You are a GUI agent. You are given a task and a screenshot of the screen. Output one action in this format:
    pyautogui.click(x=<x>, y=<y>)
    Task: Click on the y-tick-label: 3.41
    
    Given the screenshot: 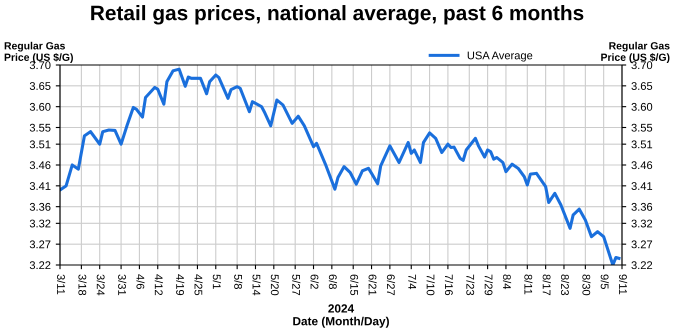 What is the action you would take?
    pyautogui.click(x=40, y=186)
    